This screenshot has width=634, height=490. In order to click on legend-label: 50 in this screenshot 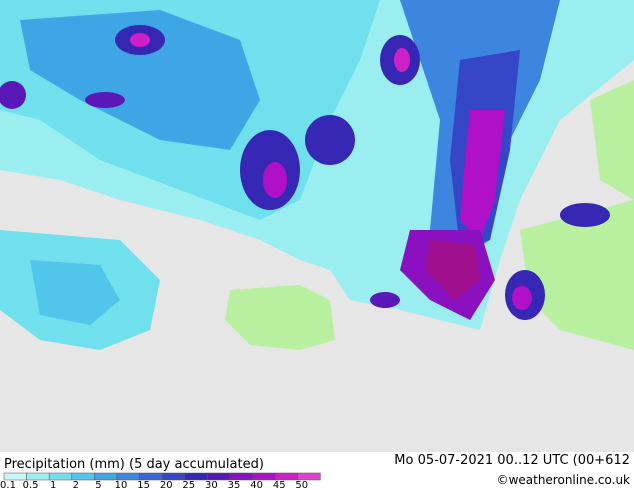, I will do `click(301, 485)`.